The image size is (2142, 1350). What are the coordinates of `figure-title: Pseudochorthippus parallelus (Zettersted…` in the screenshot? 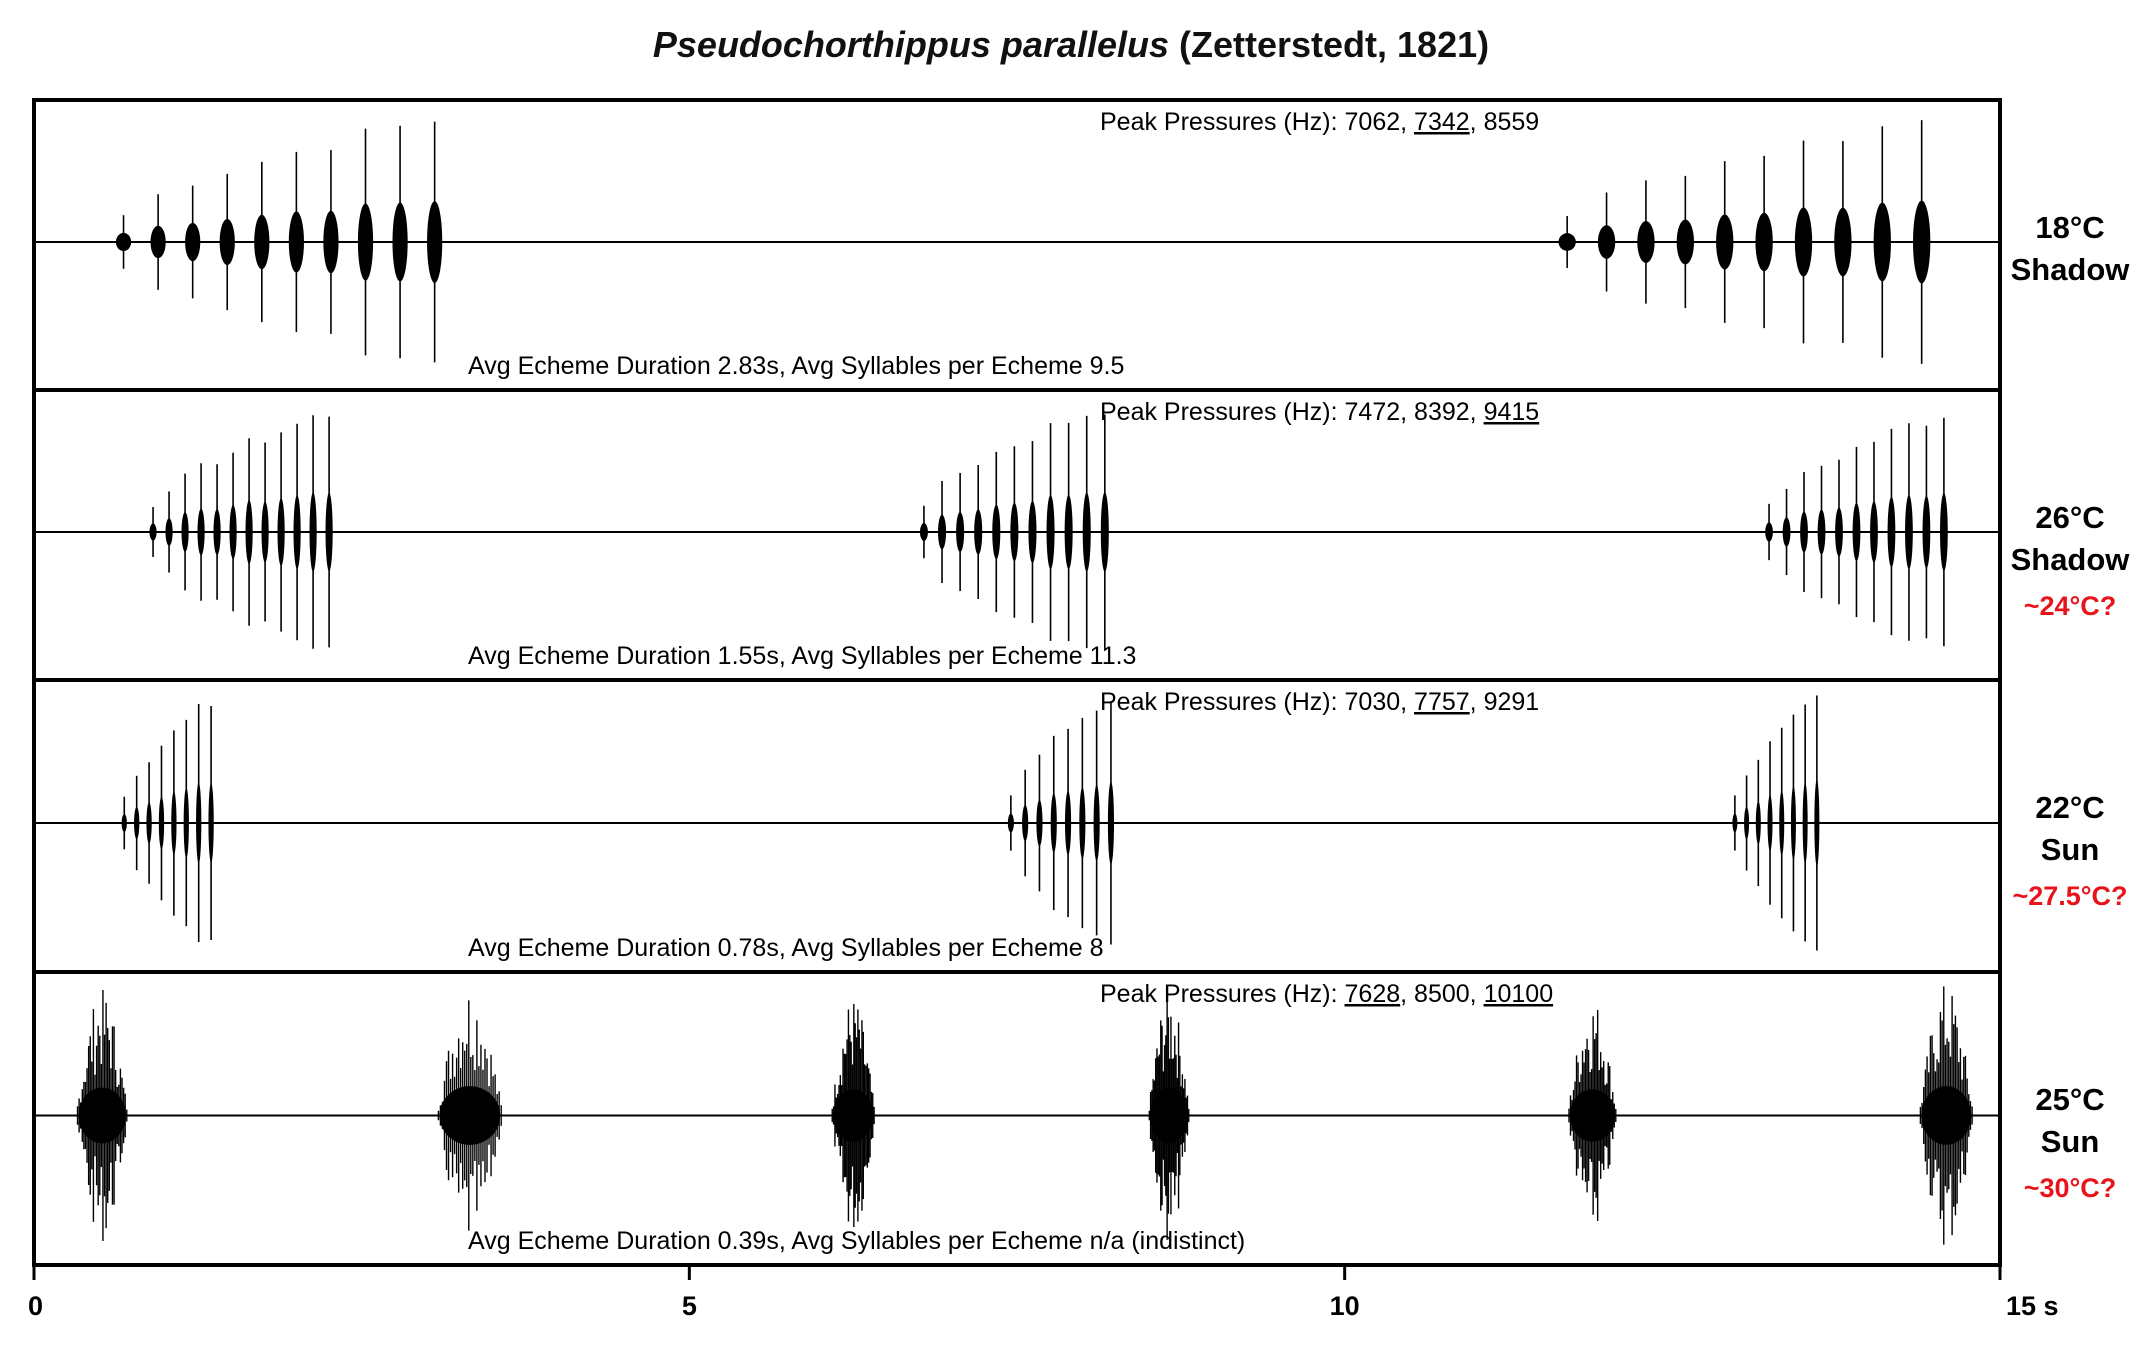 It's located at (1071, 45).